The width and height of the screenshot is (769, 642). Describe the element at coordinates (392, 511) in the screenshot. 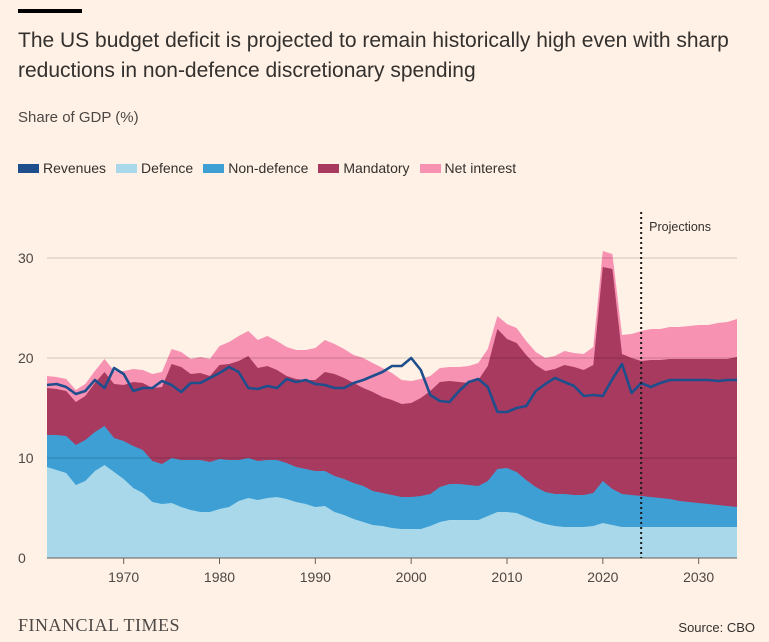

I see `area-defence` at that location.